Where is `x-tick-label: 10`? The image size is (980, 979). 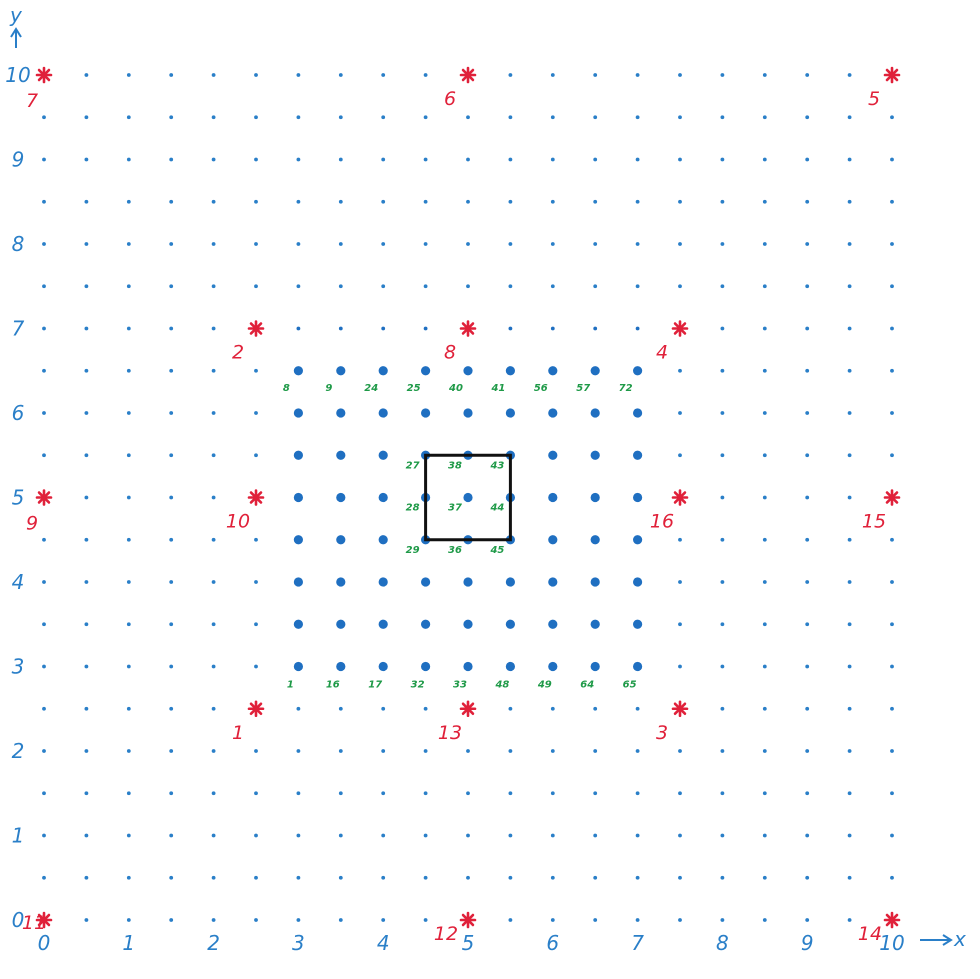
x-tick-label: 10 is located at coordinates (891, 943).